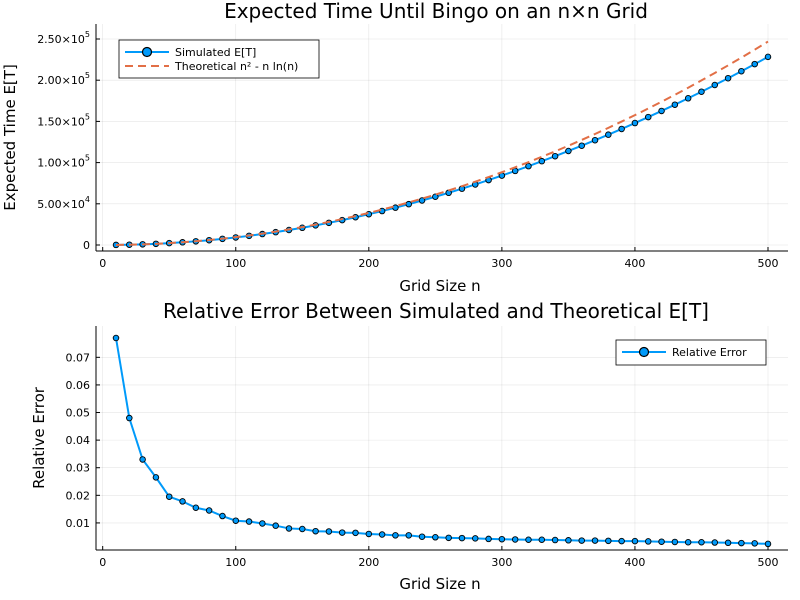 Image resolution: width=800 pixels, height=600 pixels. What do you see at coordinates (78, 385) in the screenshot?
I see `y-tick-label: 0.06` at bounding box center [78, 385].